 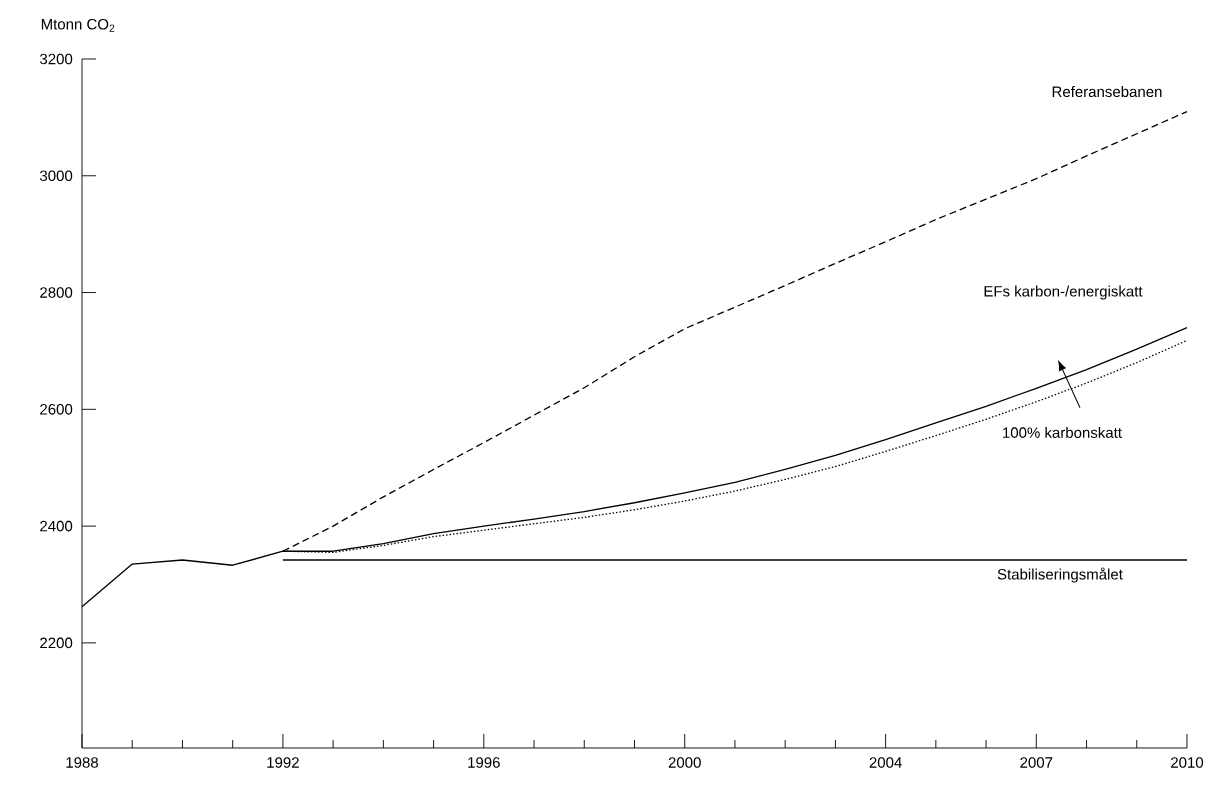 I want to click on x-tick-label: 2007, so click(x=1036, y=762).